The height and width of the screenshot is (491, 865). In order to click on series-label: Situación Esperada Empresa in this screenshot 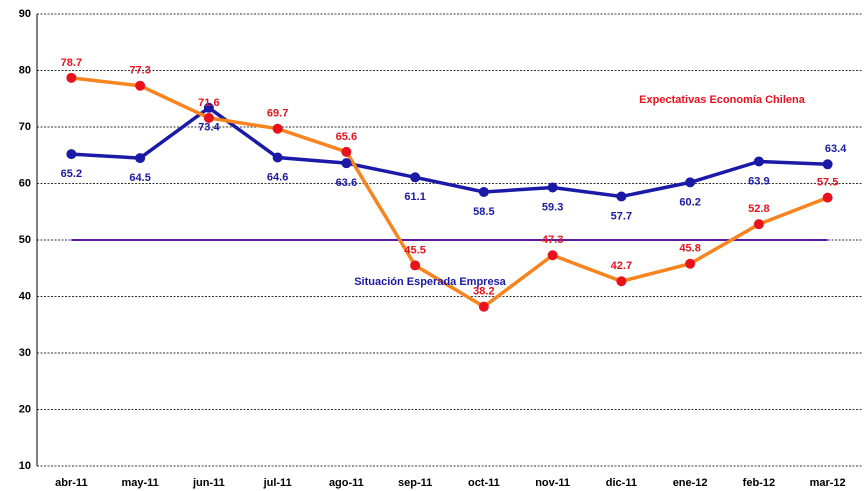, I will do `click(430, 282)`.